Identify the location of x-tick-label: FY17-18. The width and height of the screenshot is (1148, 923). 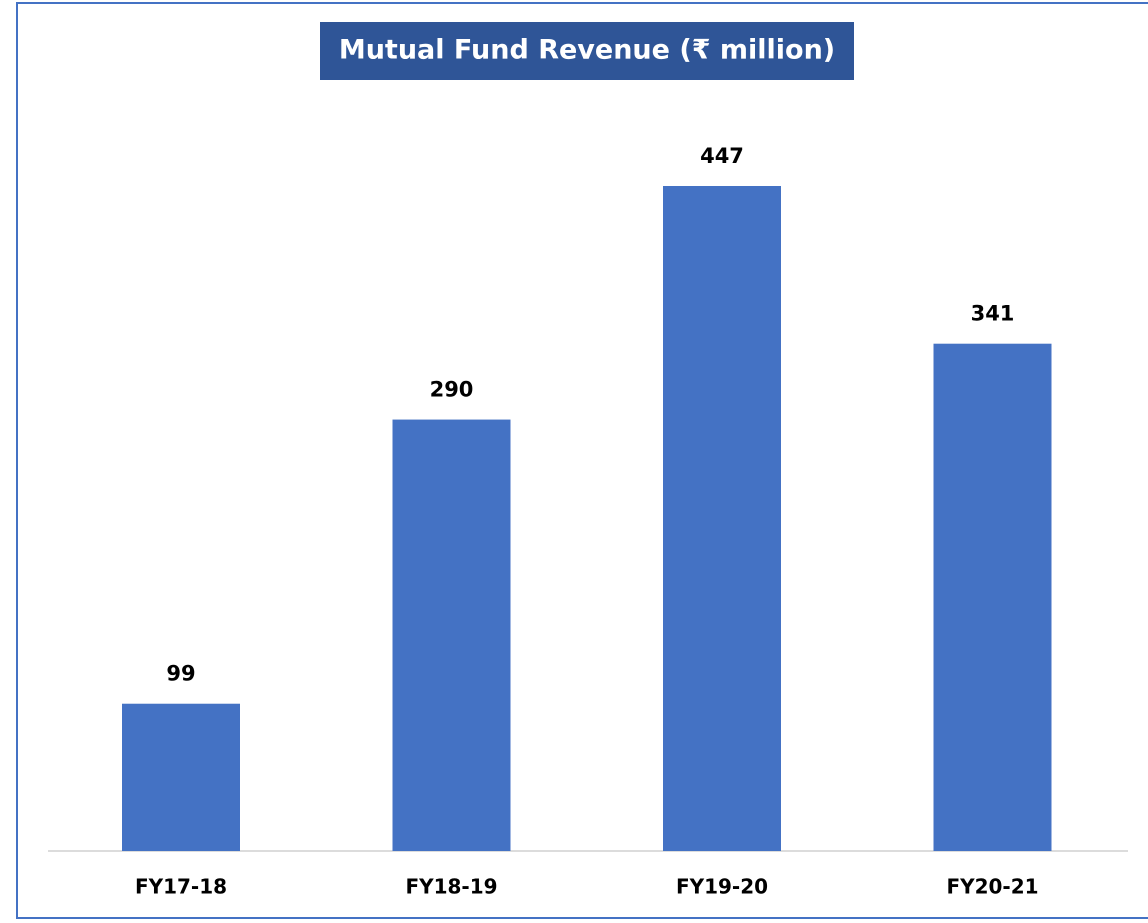
(181, 887).